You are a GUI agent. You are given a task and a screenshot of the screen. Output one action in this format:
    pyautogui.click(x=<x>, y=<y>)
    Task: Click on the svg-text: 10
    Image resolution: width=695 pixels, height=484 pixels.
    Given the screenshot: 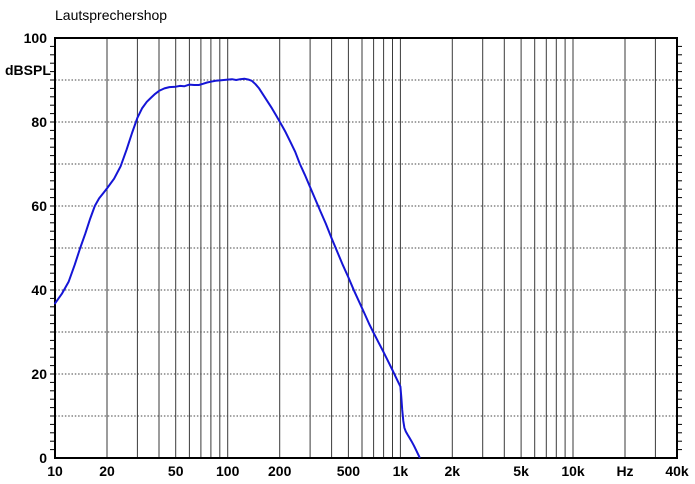 What is the action you would take?
    pyautogui.click(x=55, y=471)
    